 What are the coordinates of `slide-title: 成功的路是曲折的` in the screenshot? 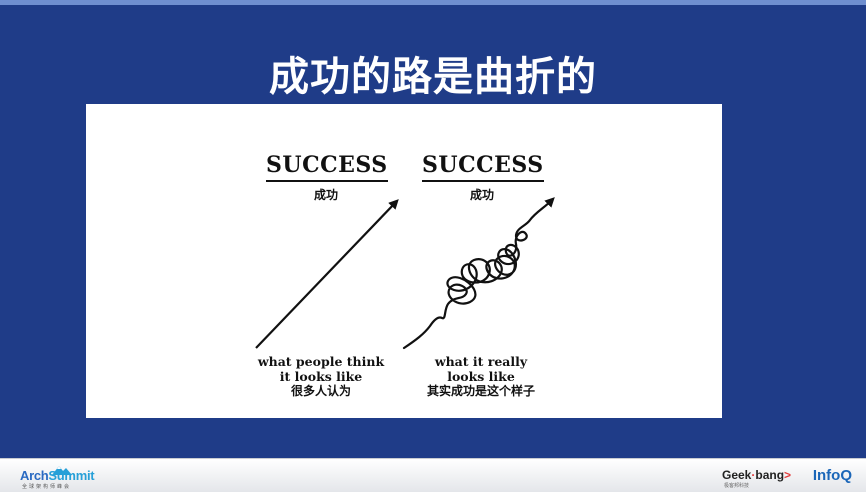 It's located at (433, 77).